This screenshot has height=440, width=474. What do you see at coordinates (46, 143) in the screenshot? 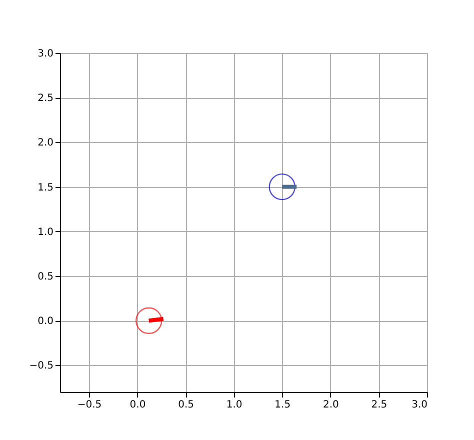
I see `y-tick-label: 2.0` at bounding box center [46, 143].